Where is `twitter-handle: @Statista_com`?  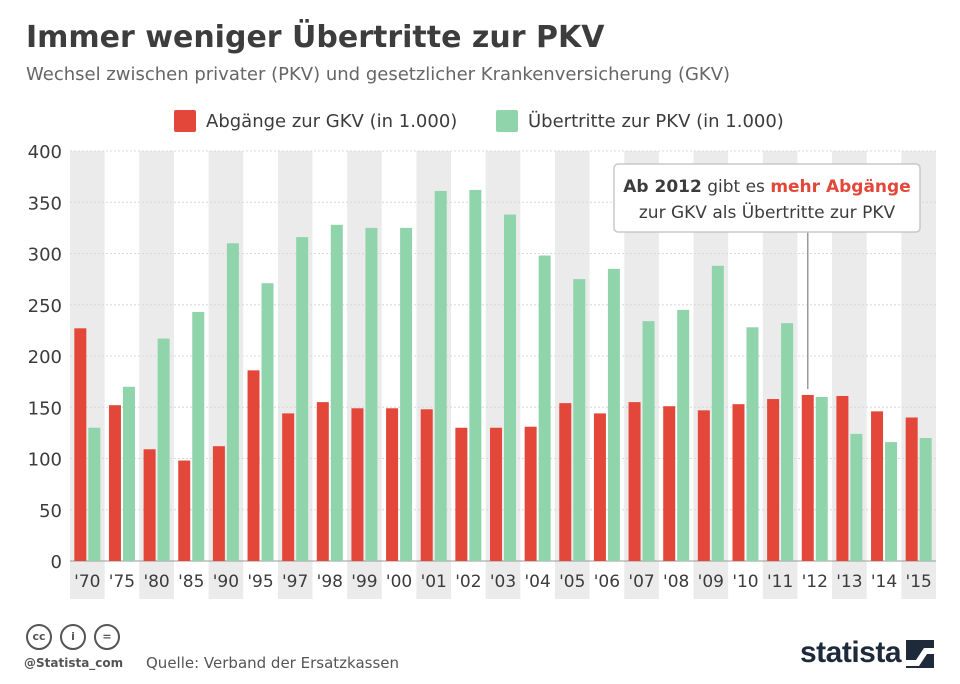 twitter-handle: @Statista_com is located at coordinates (74, 663).